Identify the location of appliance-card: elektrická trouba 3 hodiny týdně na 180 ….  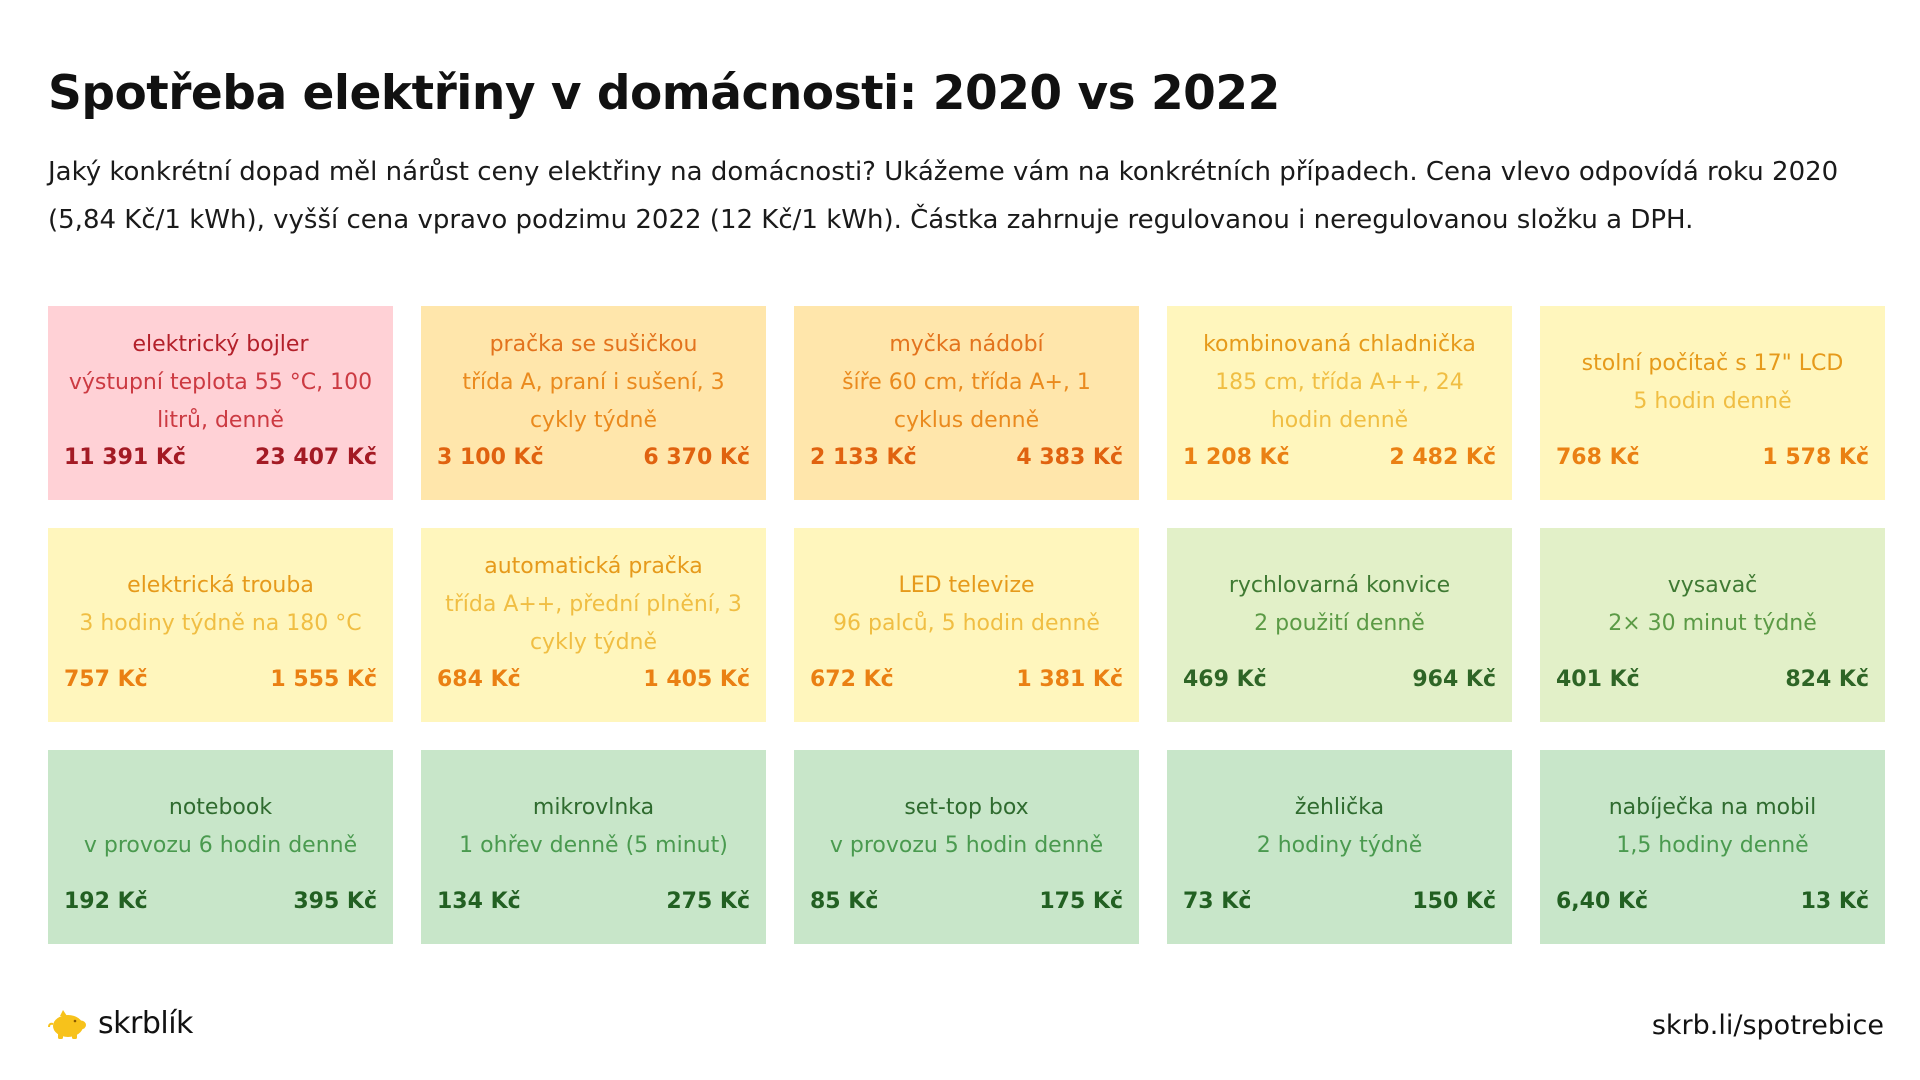
(220, 625).